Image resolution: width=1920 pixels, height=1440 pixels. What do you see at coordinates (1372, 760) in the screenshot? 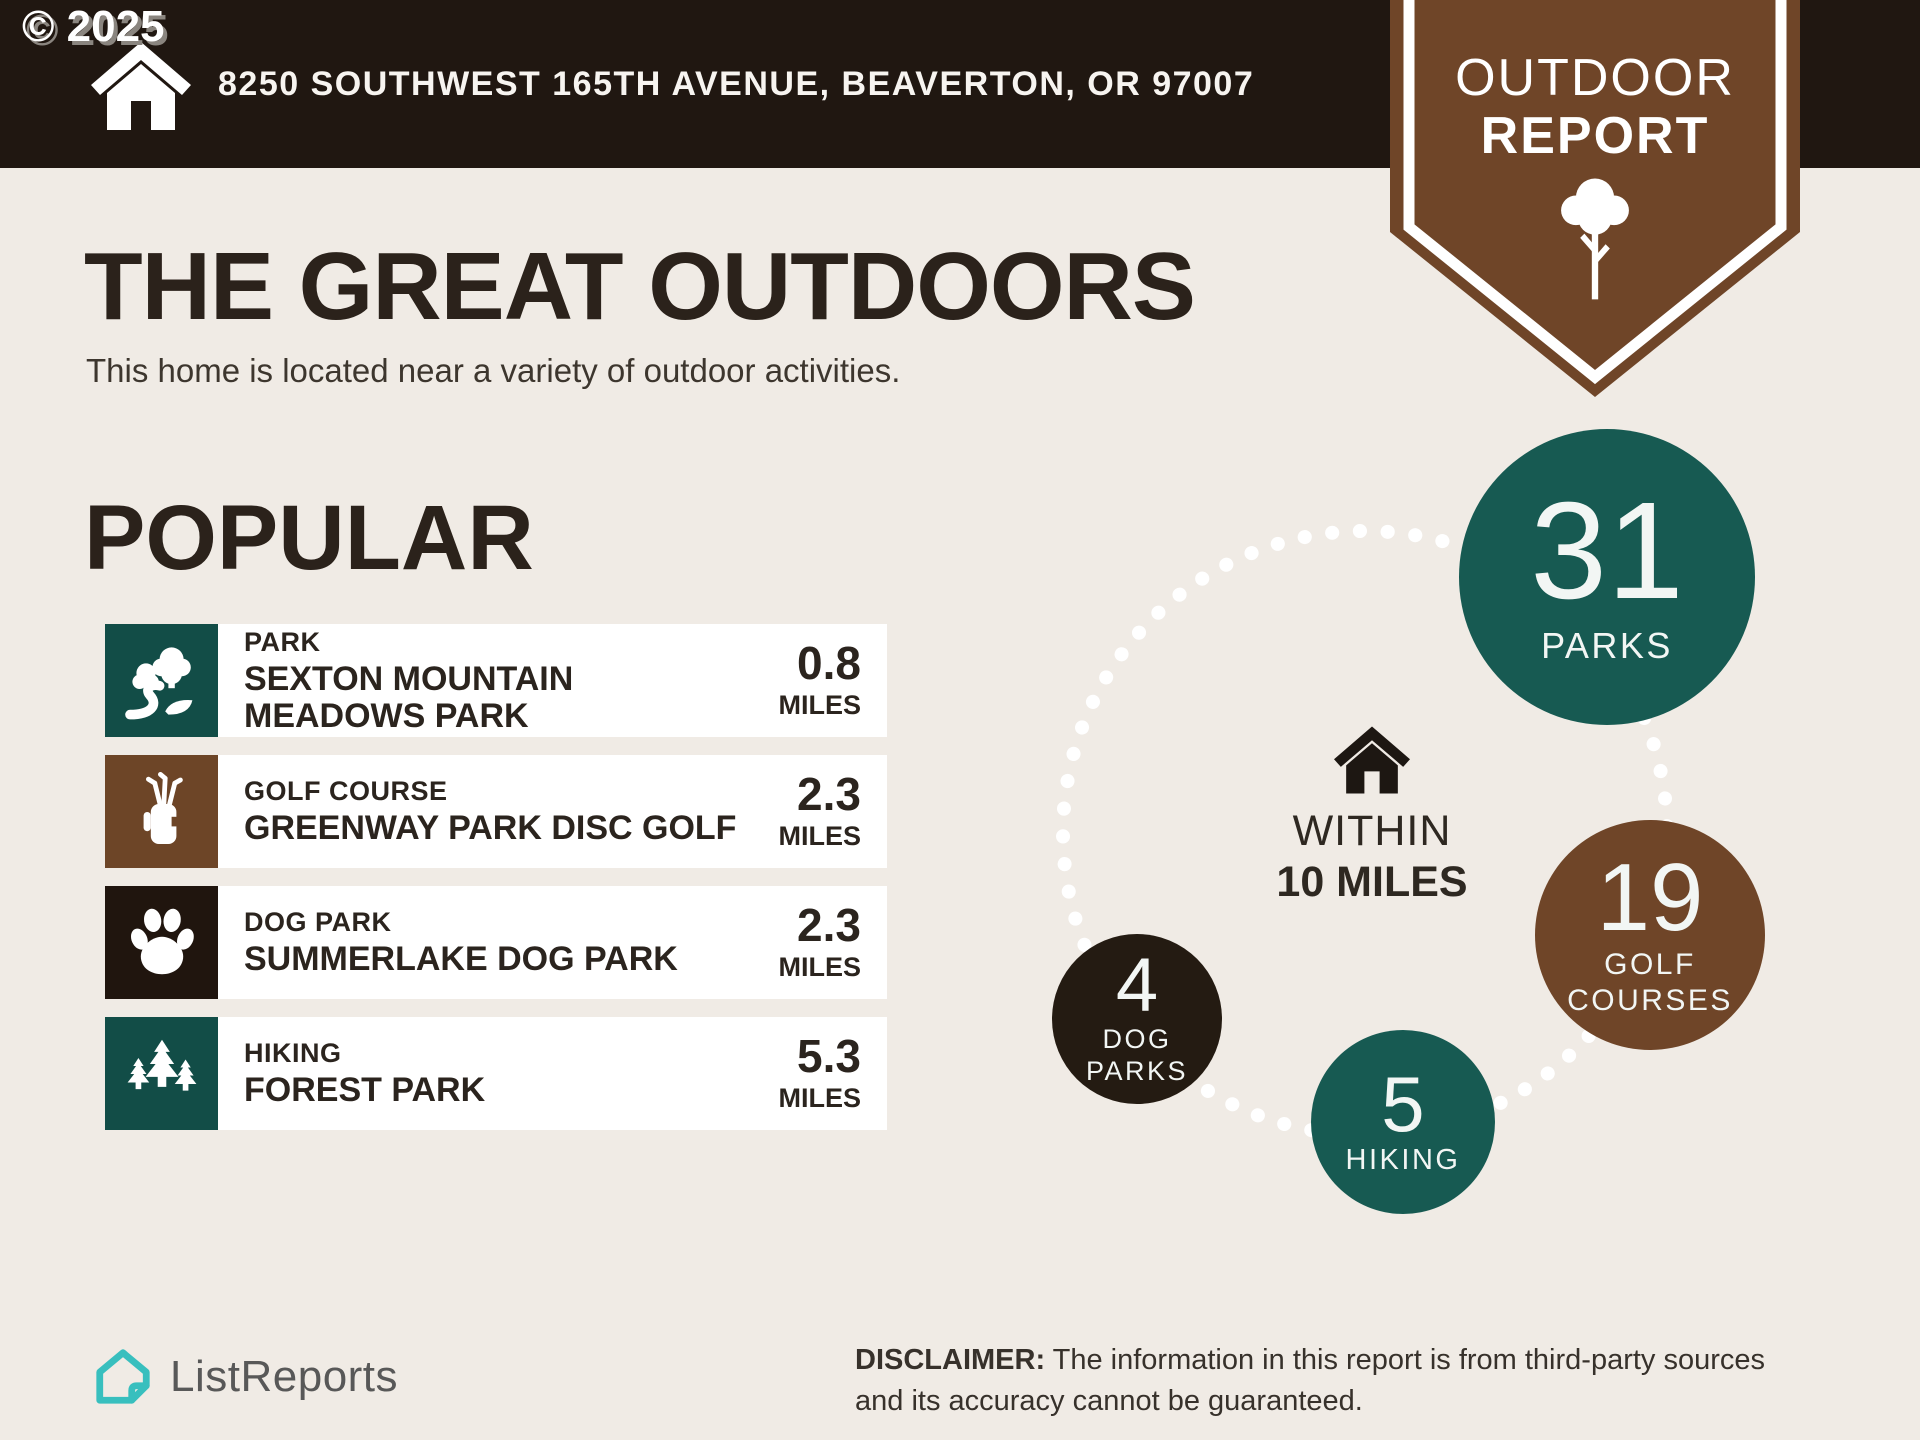
I see `house-icon` at bounding box center [1372, 760].